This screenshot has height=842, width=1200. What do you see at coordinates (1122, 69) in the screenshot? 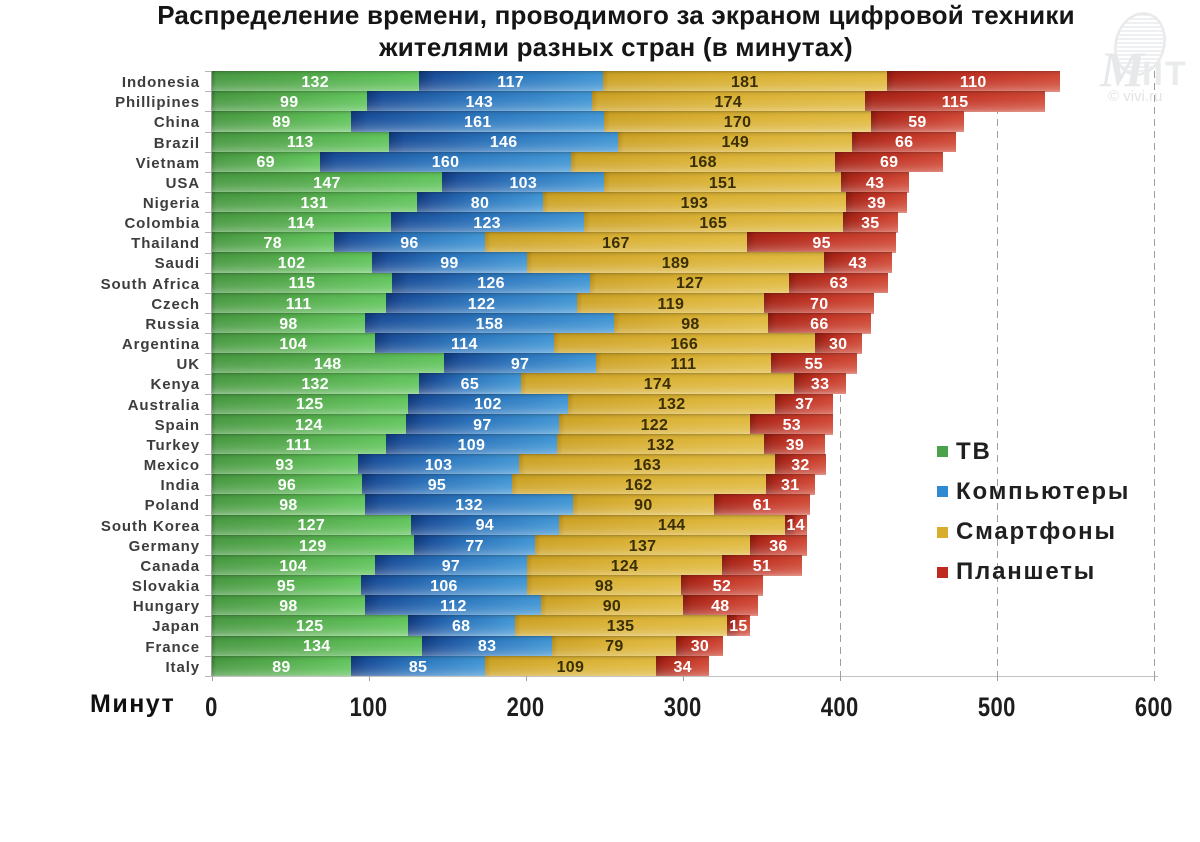
I see `svg-text: M` at bounding box center [1122, 69].